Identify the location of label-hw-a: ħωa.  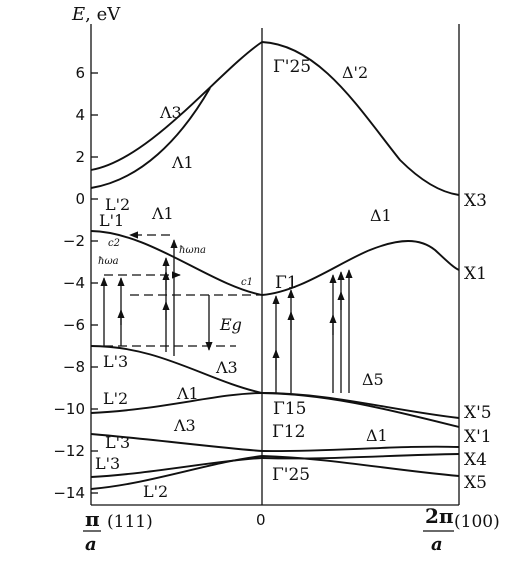
(108, 261).